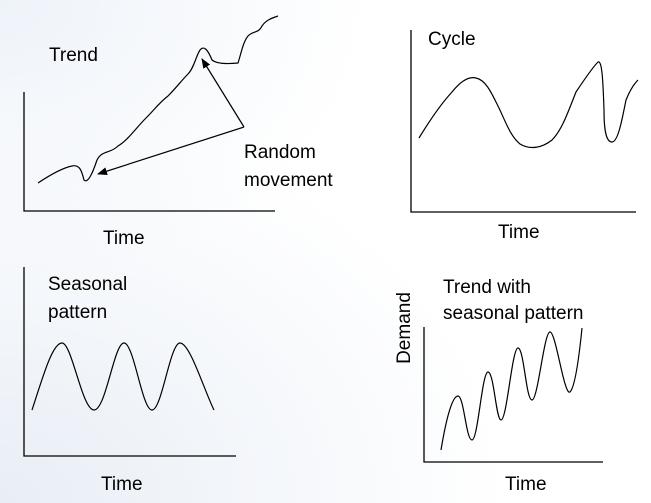 This screenshot has height=503, width=651. Describe the element at coordinates (513, 313) in the screenshot. I see `trend-seasonal-title-line2: seasonal pattern` at that location.